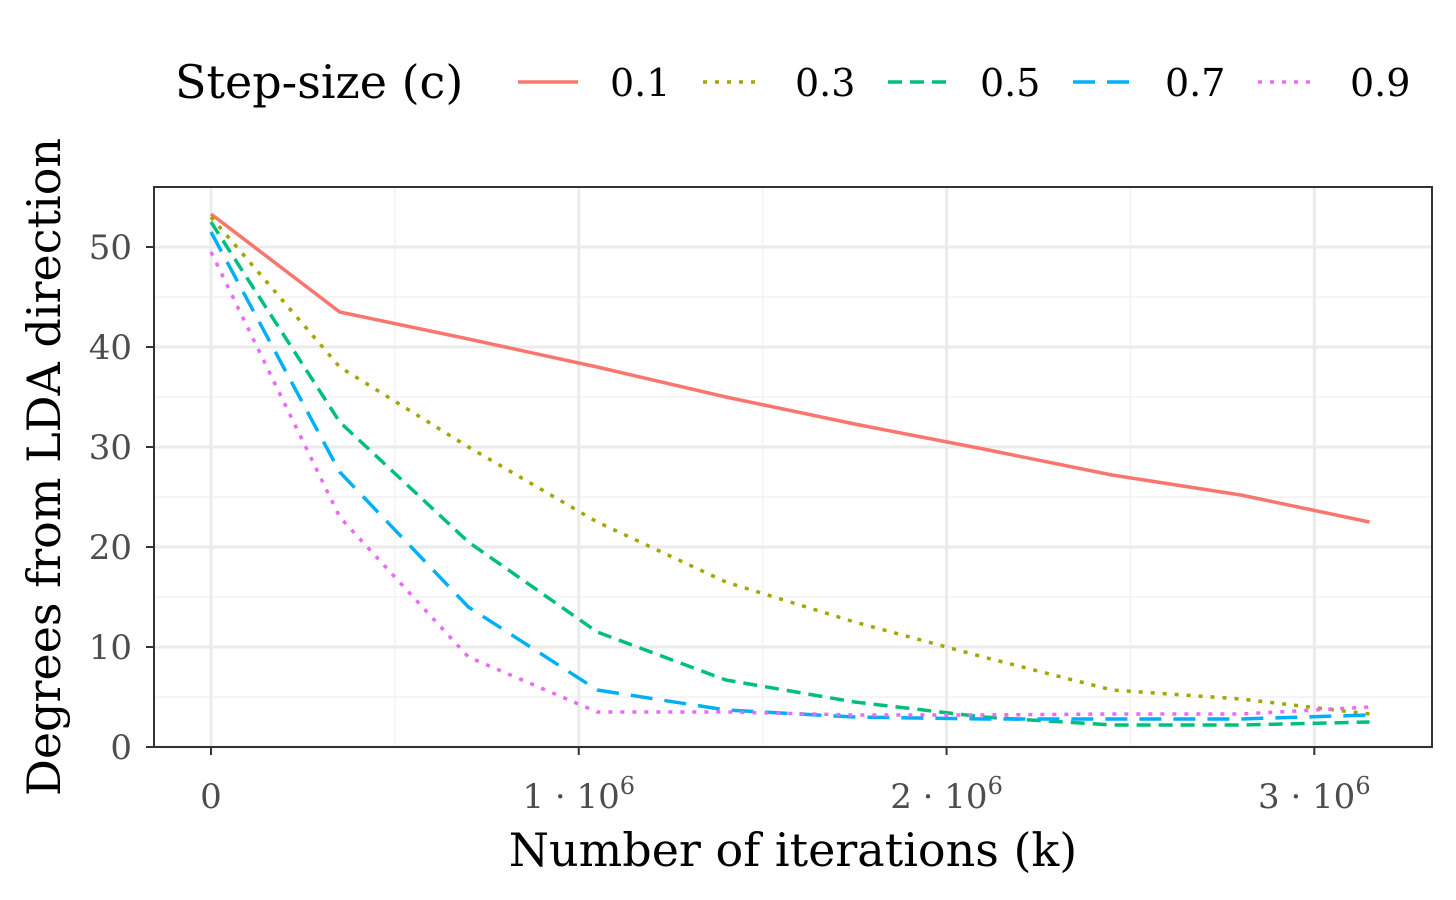 This screenshot has width=1456, height=900. I want to click on legend-item-0-3: 0.3, so click(779, 83).